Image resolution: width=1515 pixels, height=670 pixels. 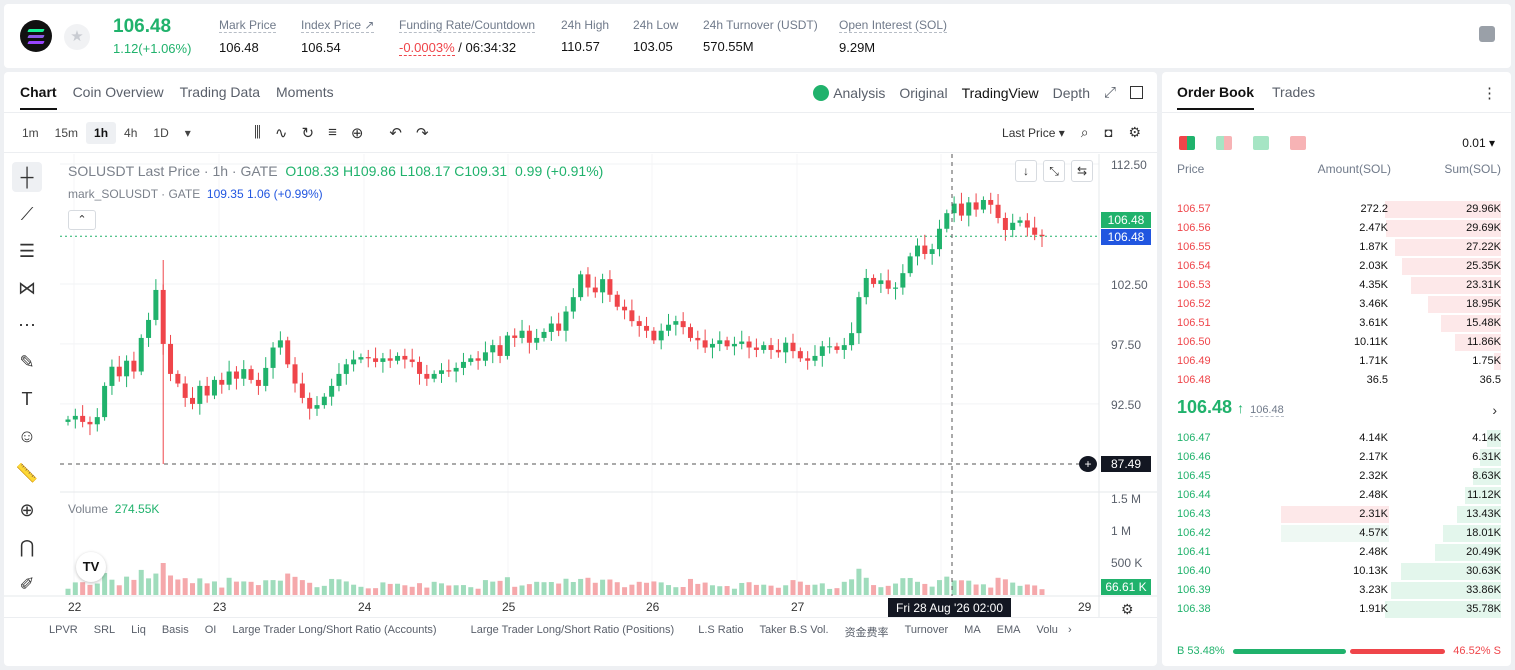 What do you see at coordinates (1336, 361) in the screenshot?
I see `ask-row: 106.49 1.71K 1.75K` at bounding box center [1336, 361].